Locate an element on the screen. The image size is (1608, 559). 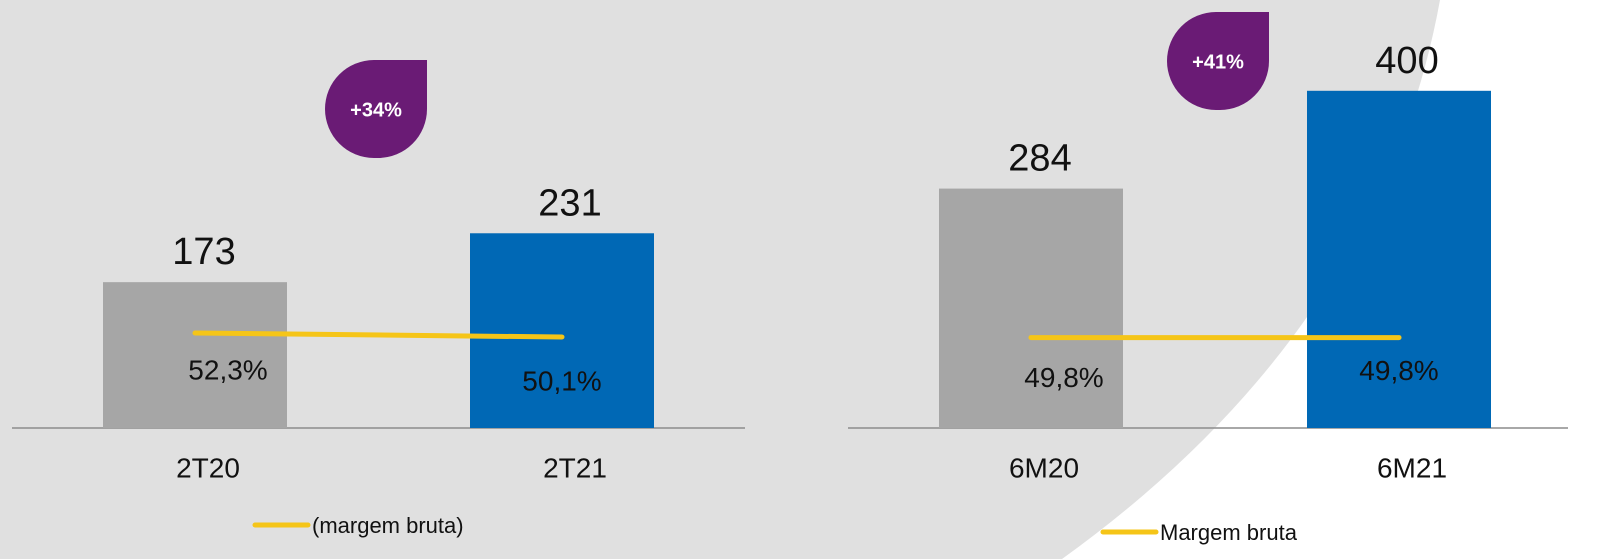
x-tick-label: 2T20 is located at coordinates (208, 467).